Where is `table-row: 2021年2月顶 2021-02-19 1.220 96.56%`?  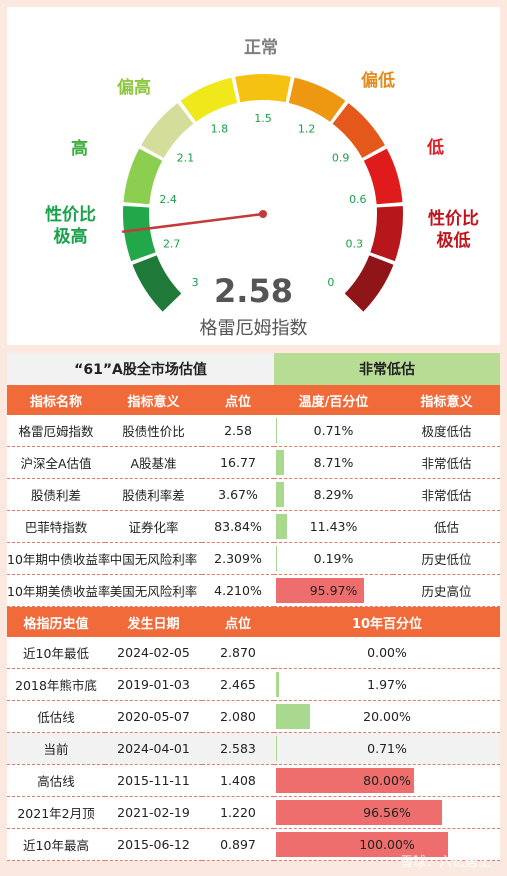 table-row: 2021年2月顶 2021-02-19 1.220 96.56% is located at coordinates (253, 812).